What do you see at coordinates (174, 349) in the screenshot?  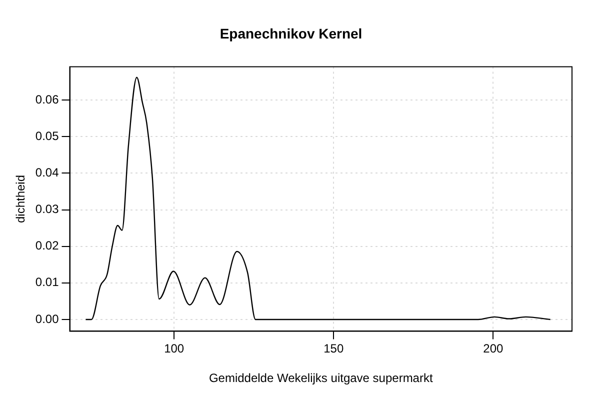 I see `x-tick-label: 100` at bounding box center [174, 349].